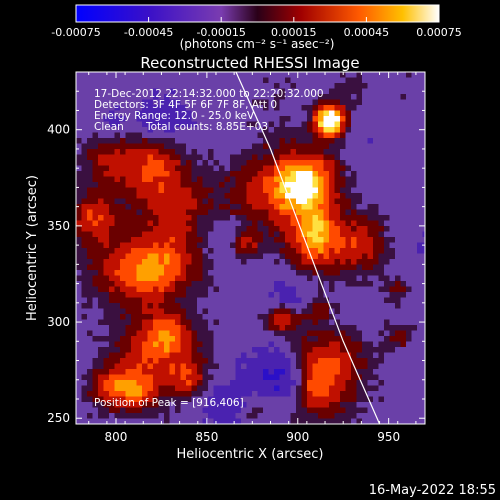 This screenshot has height=500, width=500. I want to click on time-range-label: 17-Dec-2012 22:14:32.000 to 22:20:32.000, so click(209, 94).